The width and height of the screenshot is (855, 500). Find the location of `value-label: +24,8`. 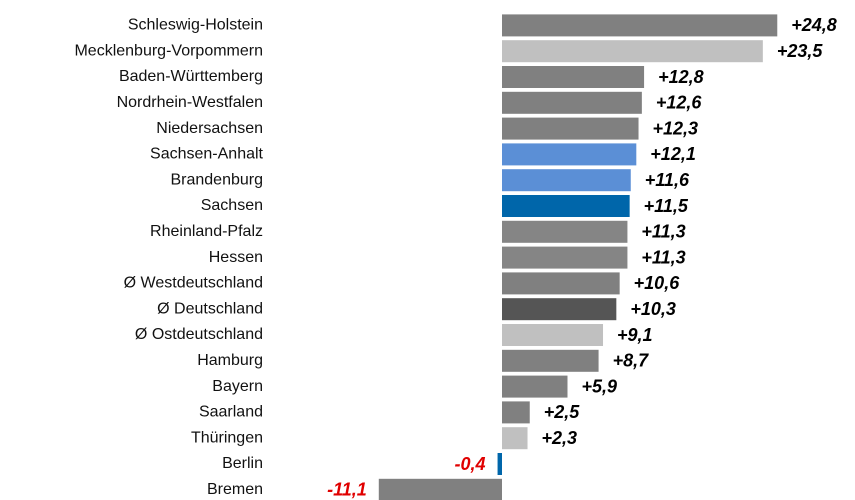

value-label: +24,8 is located at coordinates (814, 25).